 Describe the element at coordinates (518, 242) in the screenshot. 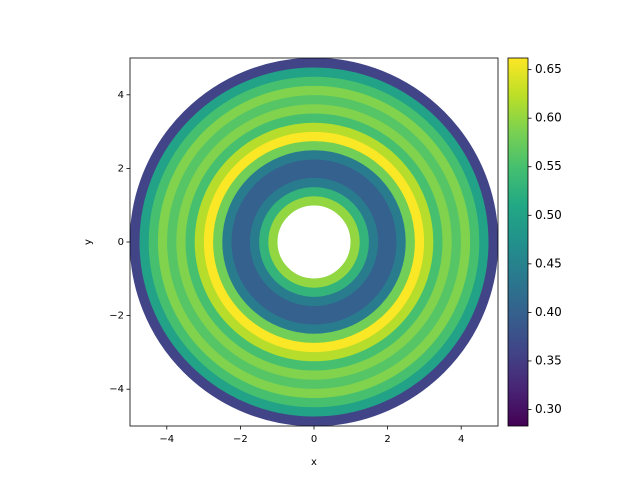

I see `colorbar` at that location.